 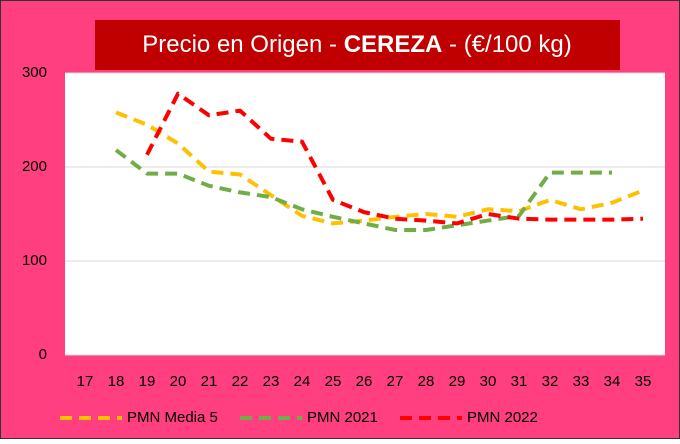 I want to click on x-tick-label: 22, so click(x=240, y=381).